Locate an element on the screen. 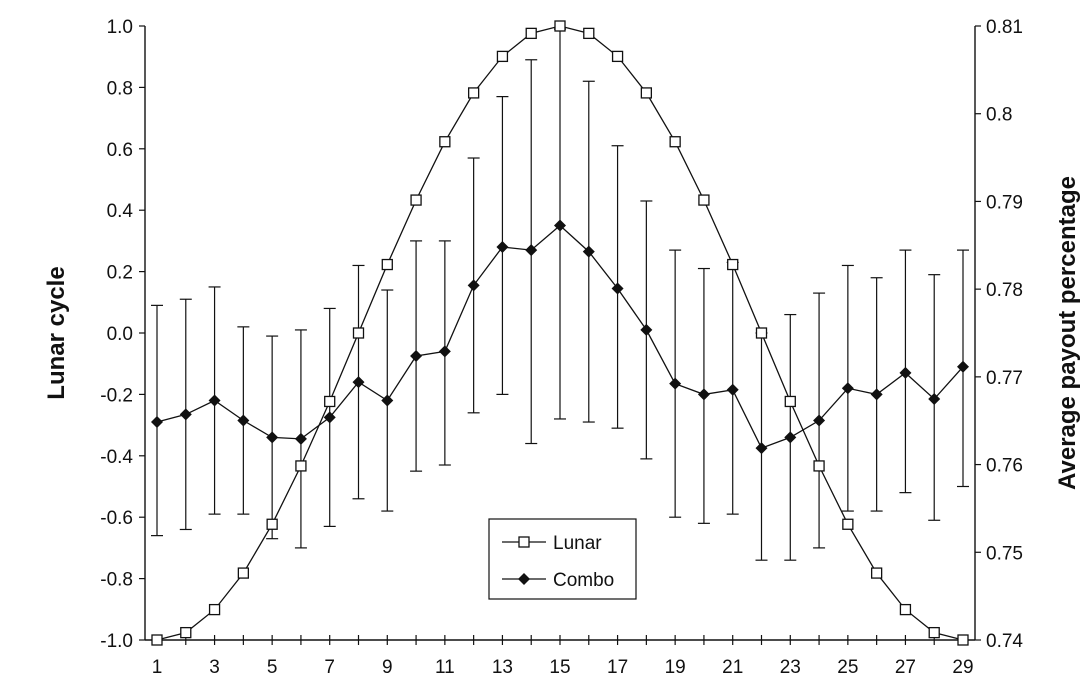 This screenshot has width=1092, height=690. x-tick-label: 11 is located at coordinates (445, 667).